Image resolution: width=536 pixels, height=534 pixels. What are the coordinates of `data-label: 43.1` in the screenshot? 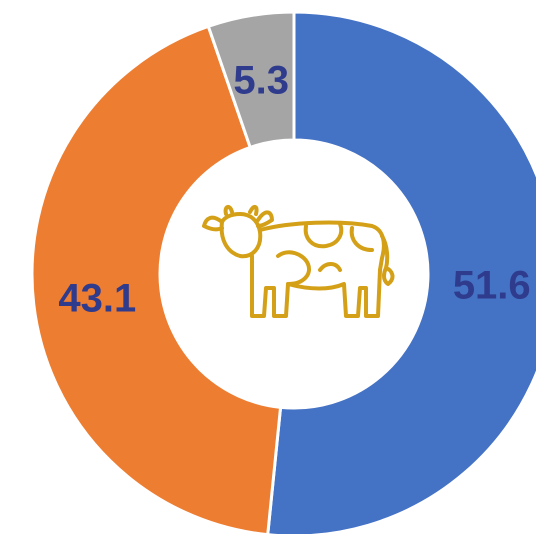 It's located at (97, 299).